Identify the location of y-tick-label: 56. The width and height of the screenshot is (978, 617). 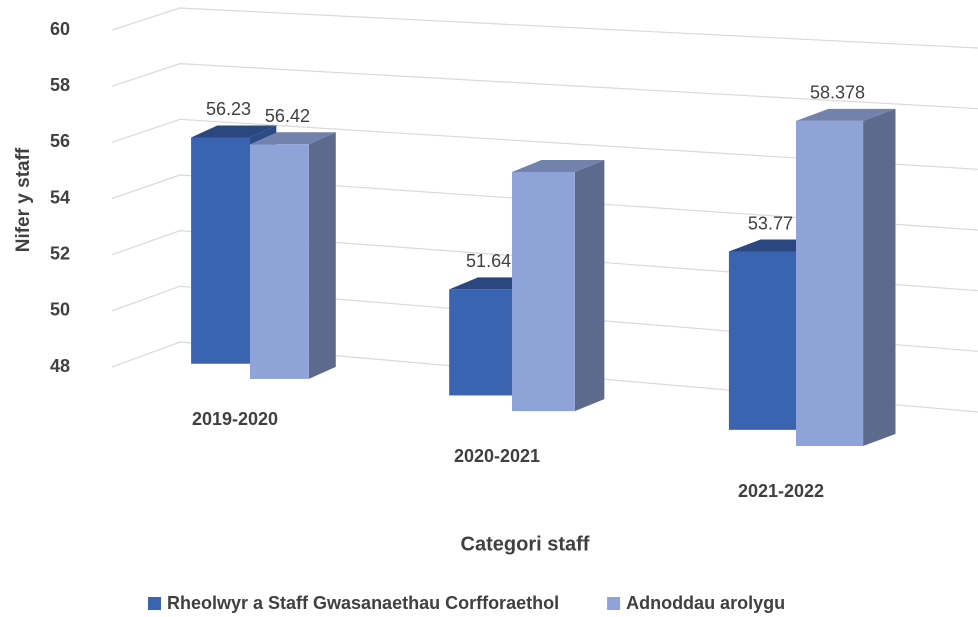
(60, 141).